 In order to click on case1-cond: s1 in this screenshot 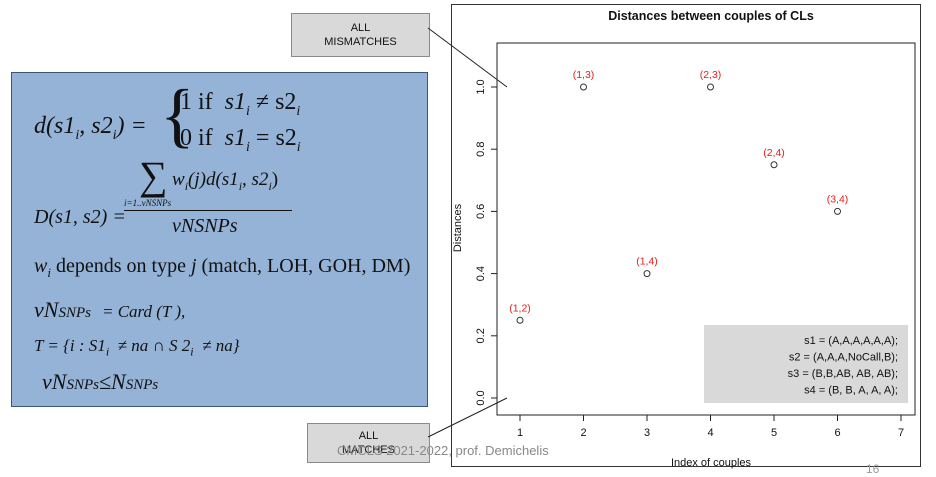, I will do `click(235, 102)`.